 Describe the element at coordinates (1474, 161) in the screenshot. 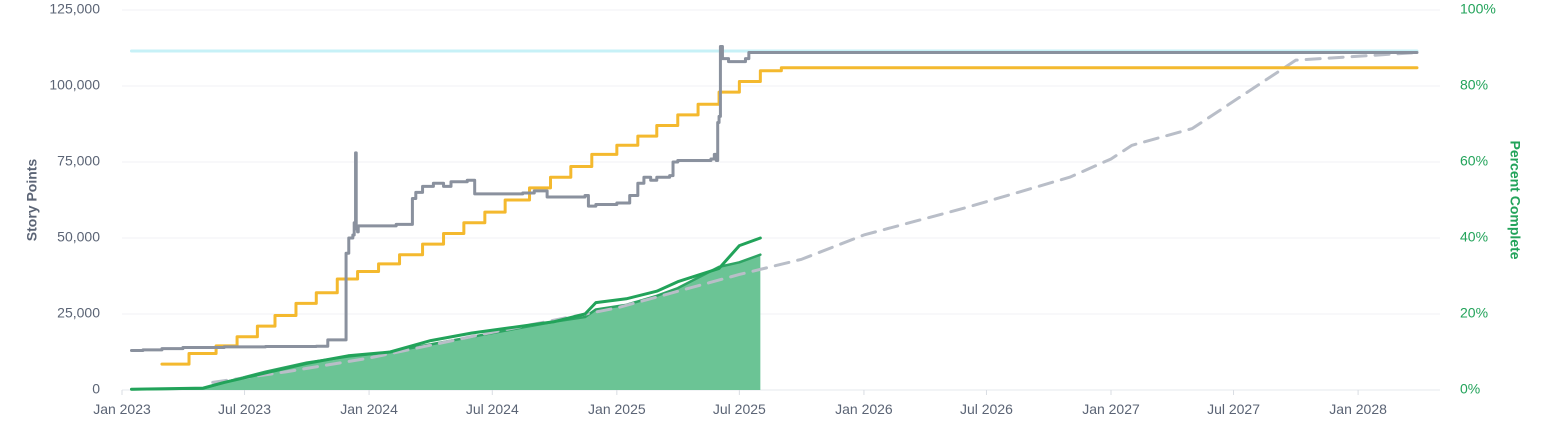

I see `right-axis-tick-label: 60%` at that location.